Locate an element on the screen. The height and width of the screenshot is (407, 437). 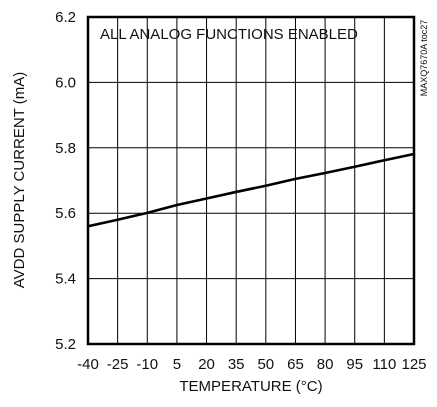
y-tick-label: 5.4 is located at coordinates (65, 279).